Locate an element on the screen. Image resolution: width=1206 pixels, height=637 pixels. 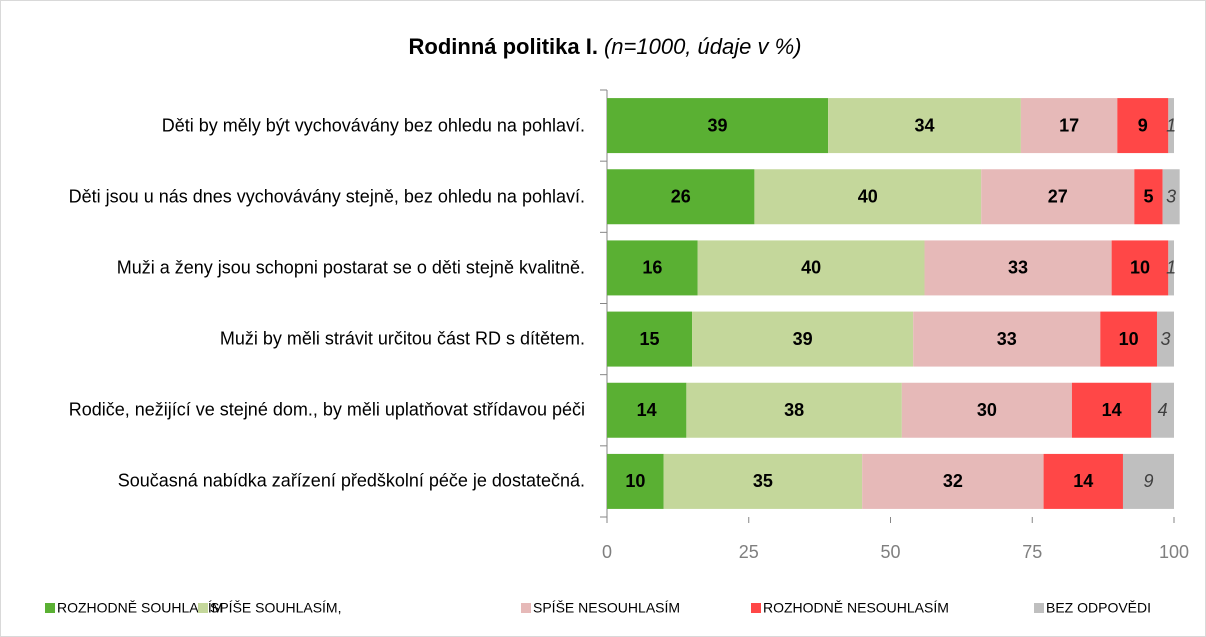
value-label: 27 is located at coordinates (1058, 197).